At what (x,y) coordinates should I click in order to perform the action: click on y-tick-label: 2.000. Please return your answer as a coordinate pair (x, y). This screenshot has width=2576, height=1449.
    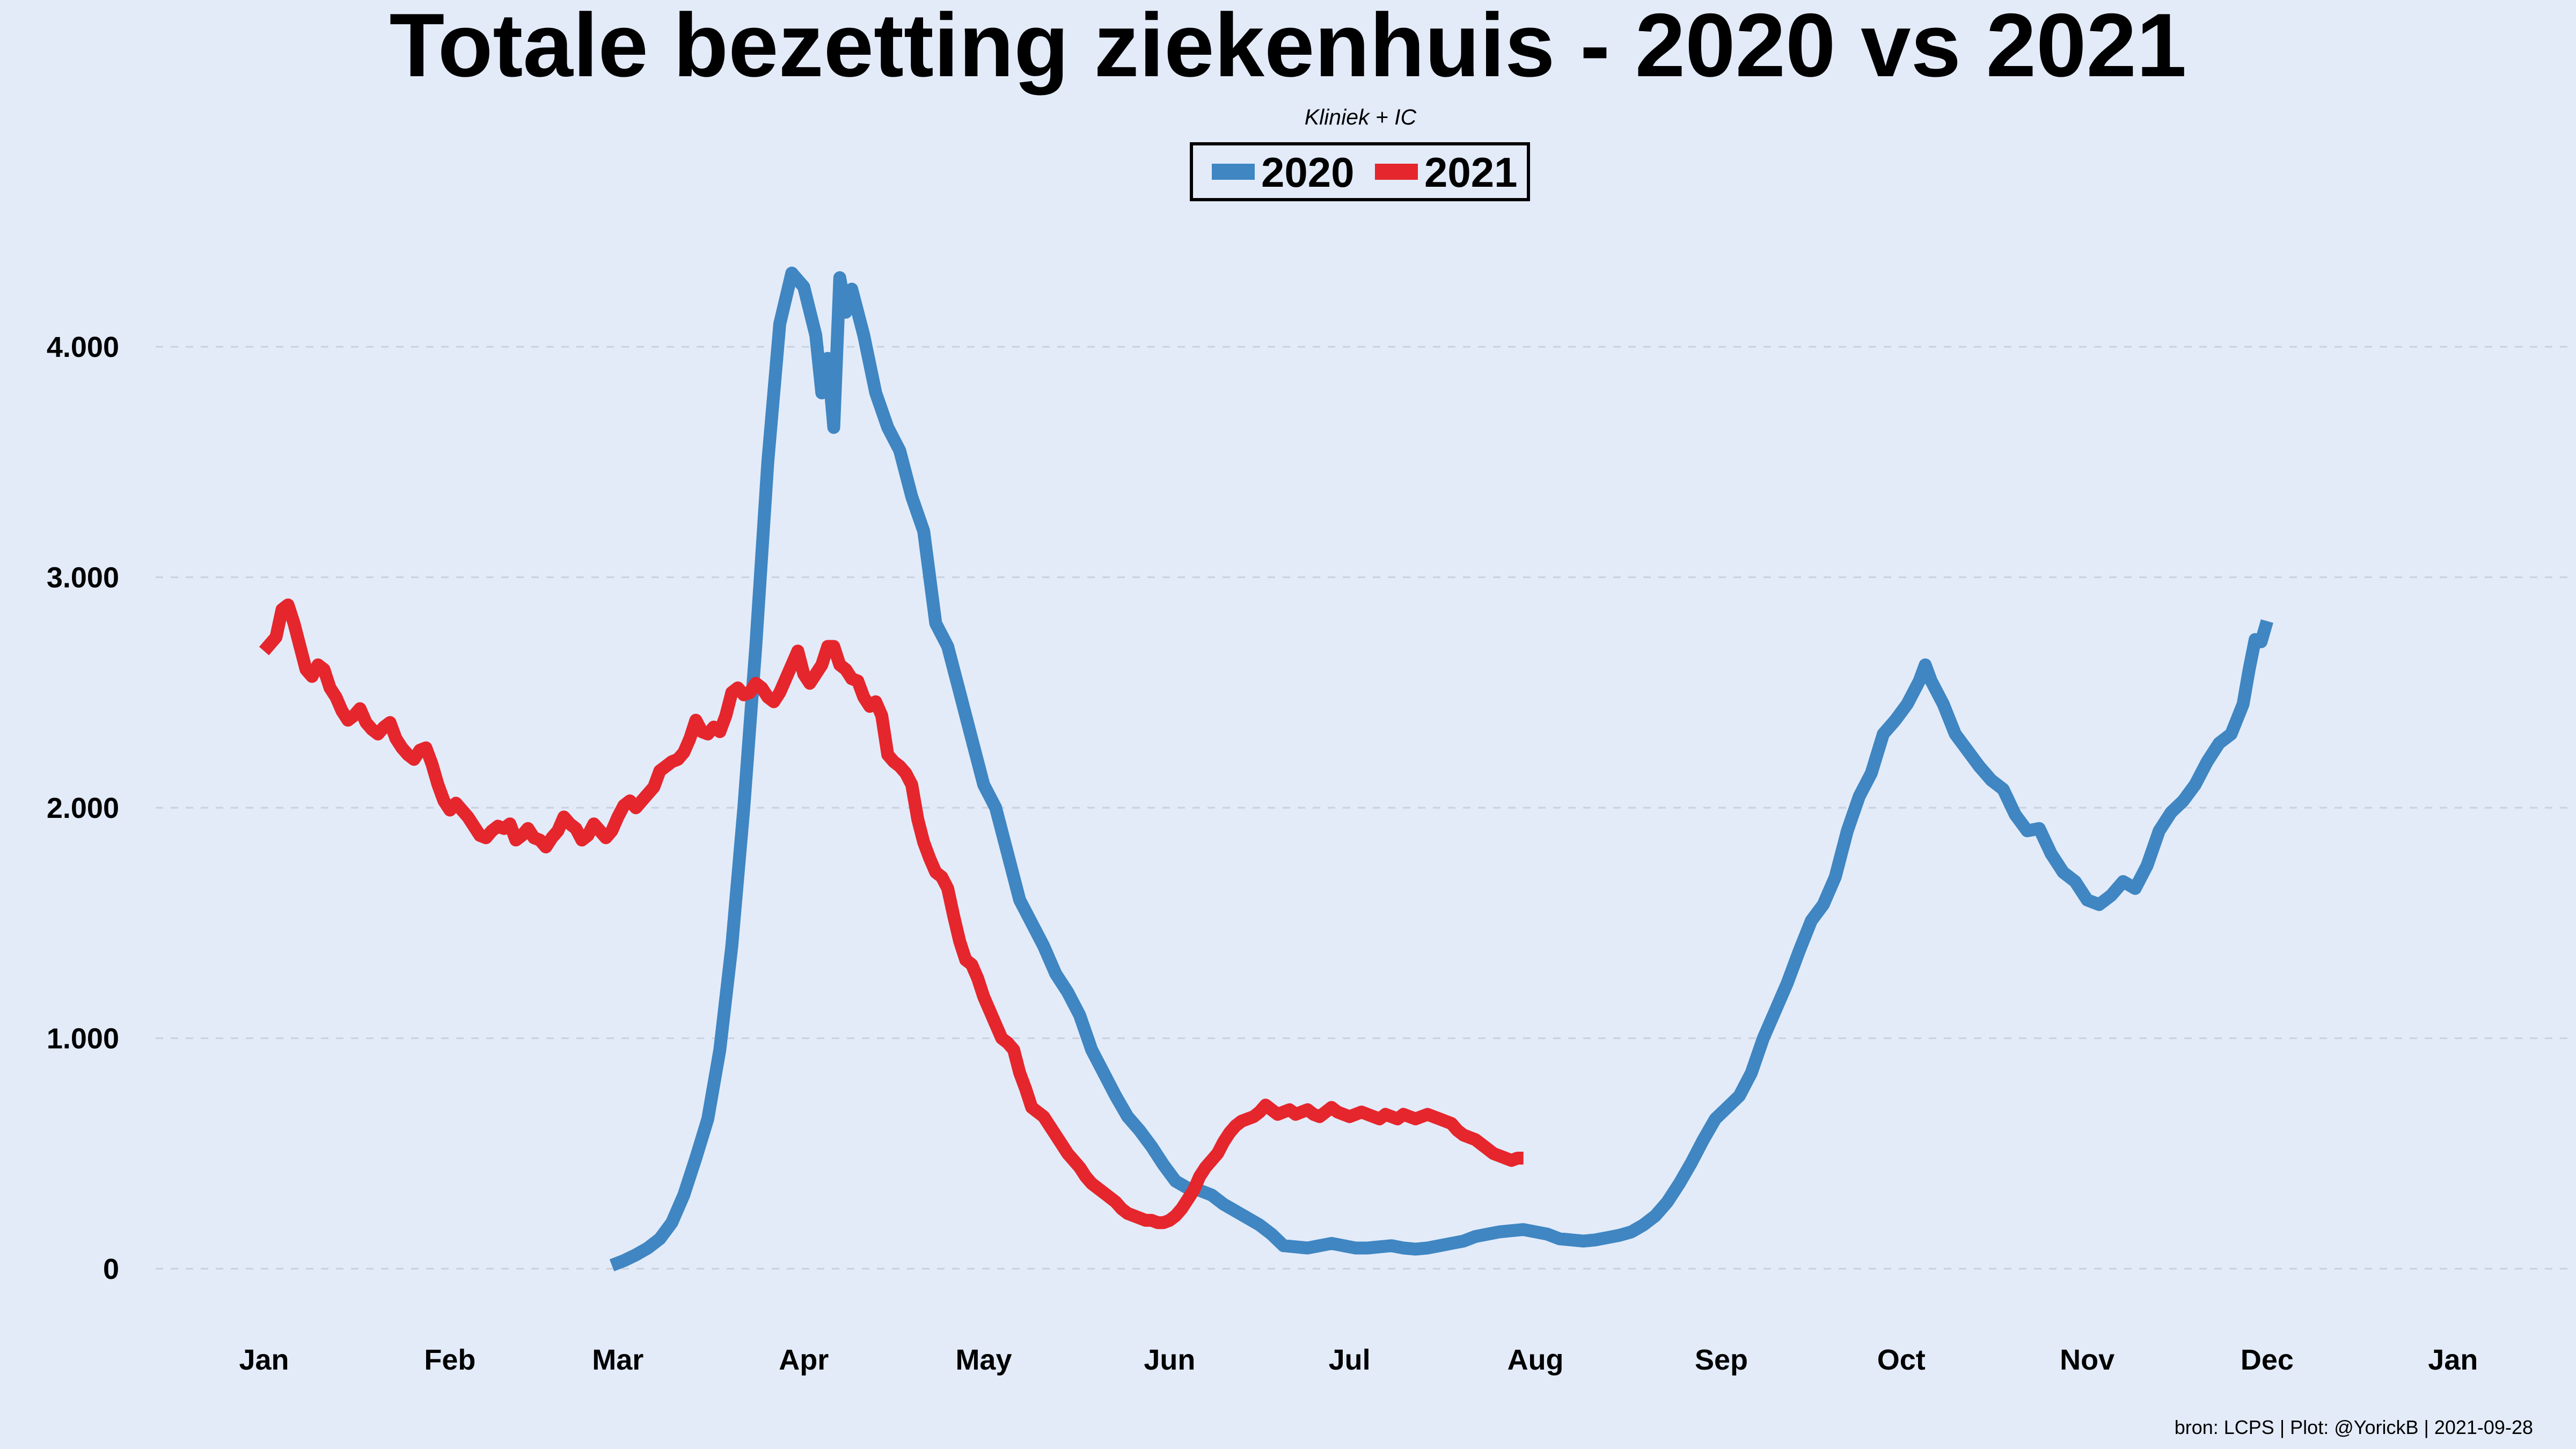
    Looking at the image, I should click on (83, 808).